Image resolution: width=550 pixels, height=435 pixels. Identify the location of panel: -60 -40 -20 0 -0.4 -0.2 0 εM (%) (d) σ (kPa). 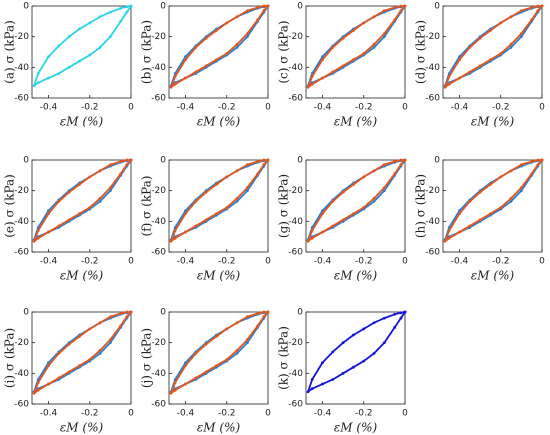
(480, 65).